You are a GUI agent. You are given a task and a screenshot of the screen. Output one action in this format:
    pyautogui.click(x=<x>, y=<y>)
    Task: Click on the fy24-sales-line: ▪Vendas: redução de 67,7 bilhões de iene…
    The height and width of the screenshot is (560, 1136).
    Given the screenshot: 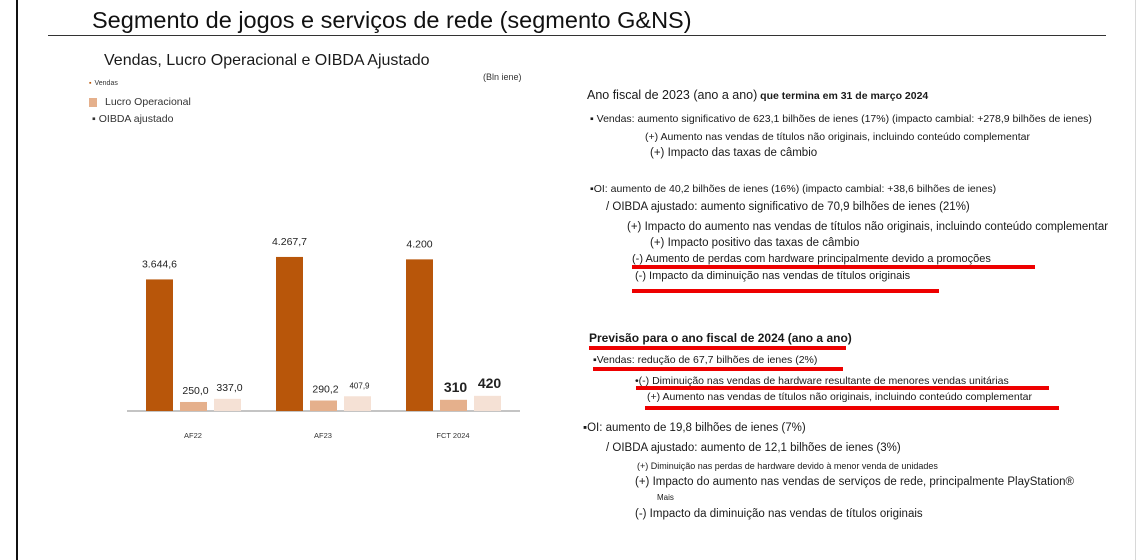 What is the action you would take?
    pyautogui.click(x=705, y=360)
    